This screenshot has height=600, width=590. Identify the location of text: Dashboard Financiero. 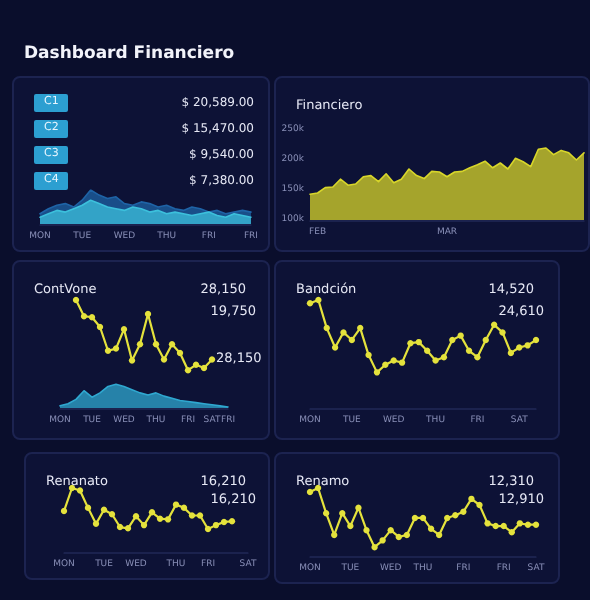
(129, 54).